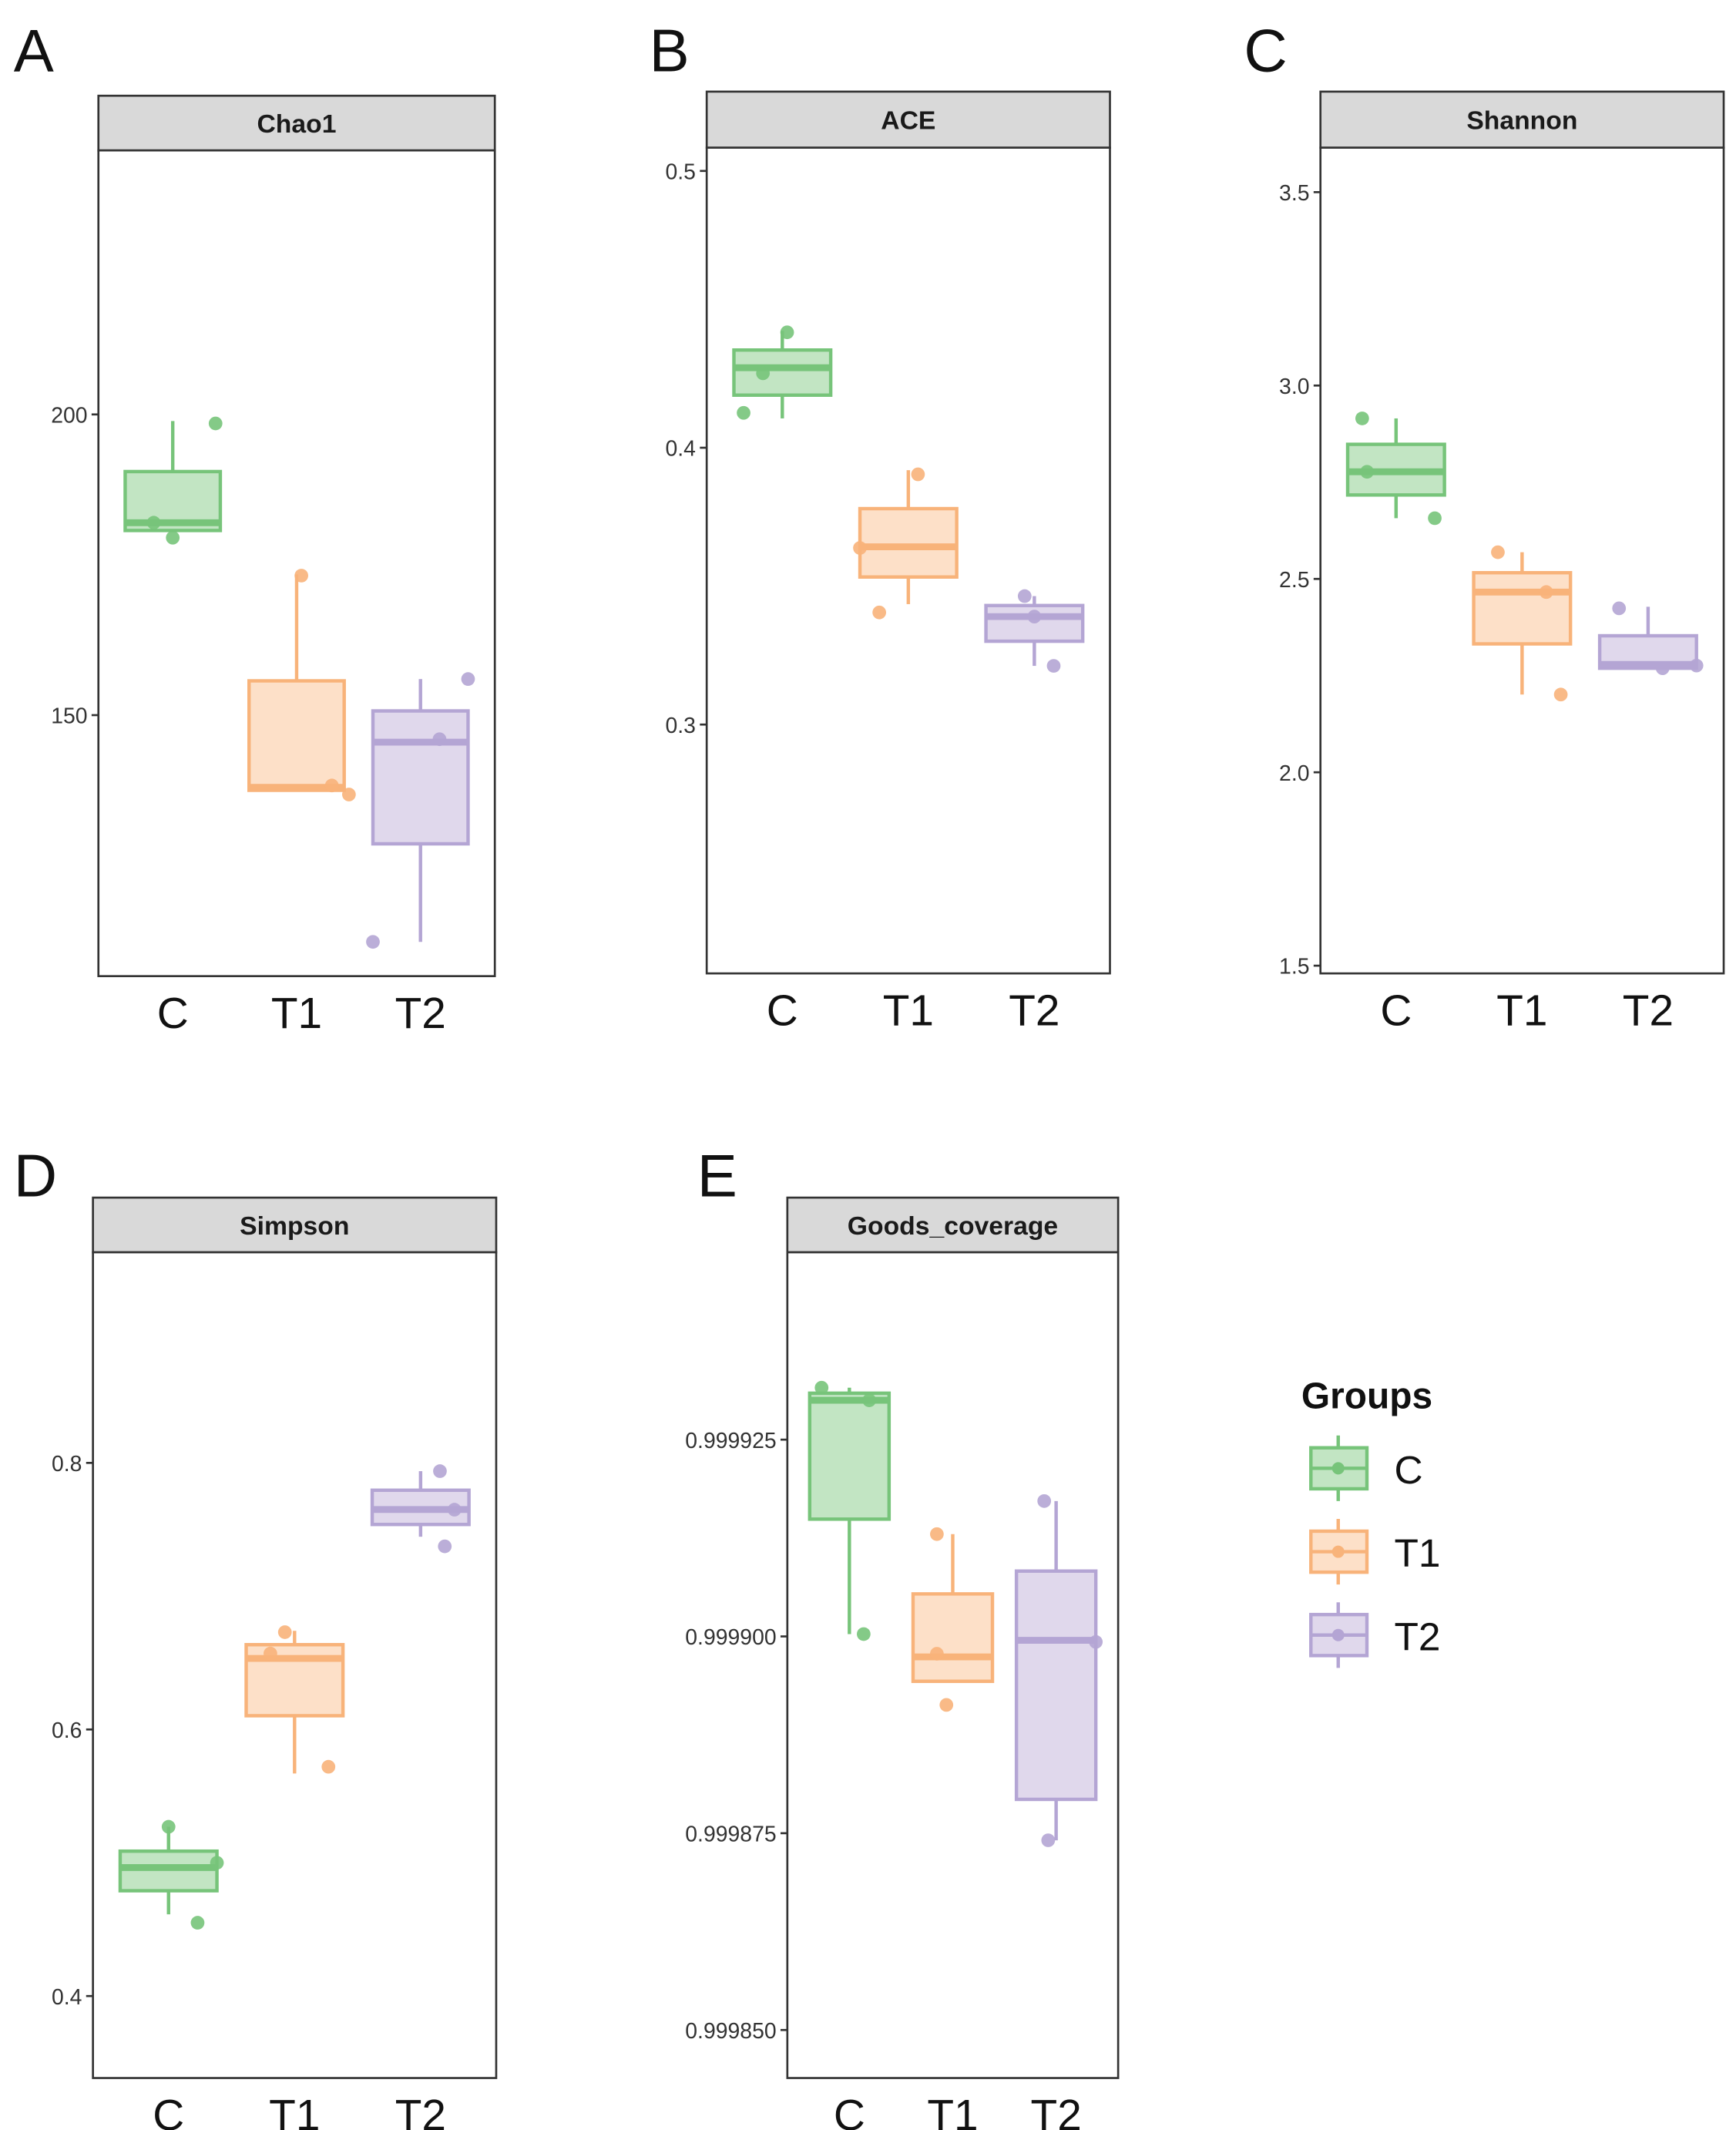 Image resolution: width=1736 pixels, height=2130 pixels. What do you see at coordinates (1485, 526) in the screenshot?
I see `panel-c: C Shannon 1.5 2.0 2.5 3.0 3.5 C T1 T2` at bounding box center [1485, 526].